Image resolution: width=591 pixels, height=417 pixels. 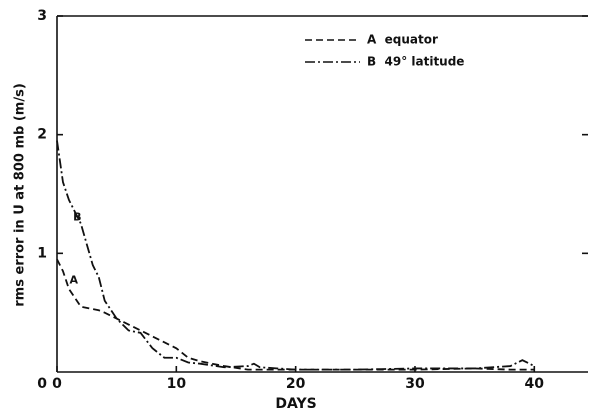 I want to click on x-tick-label: 0, so click(x=57, y=384).